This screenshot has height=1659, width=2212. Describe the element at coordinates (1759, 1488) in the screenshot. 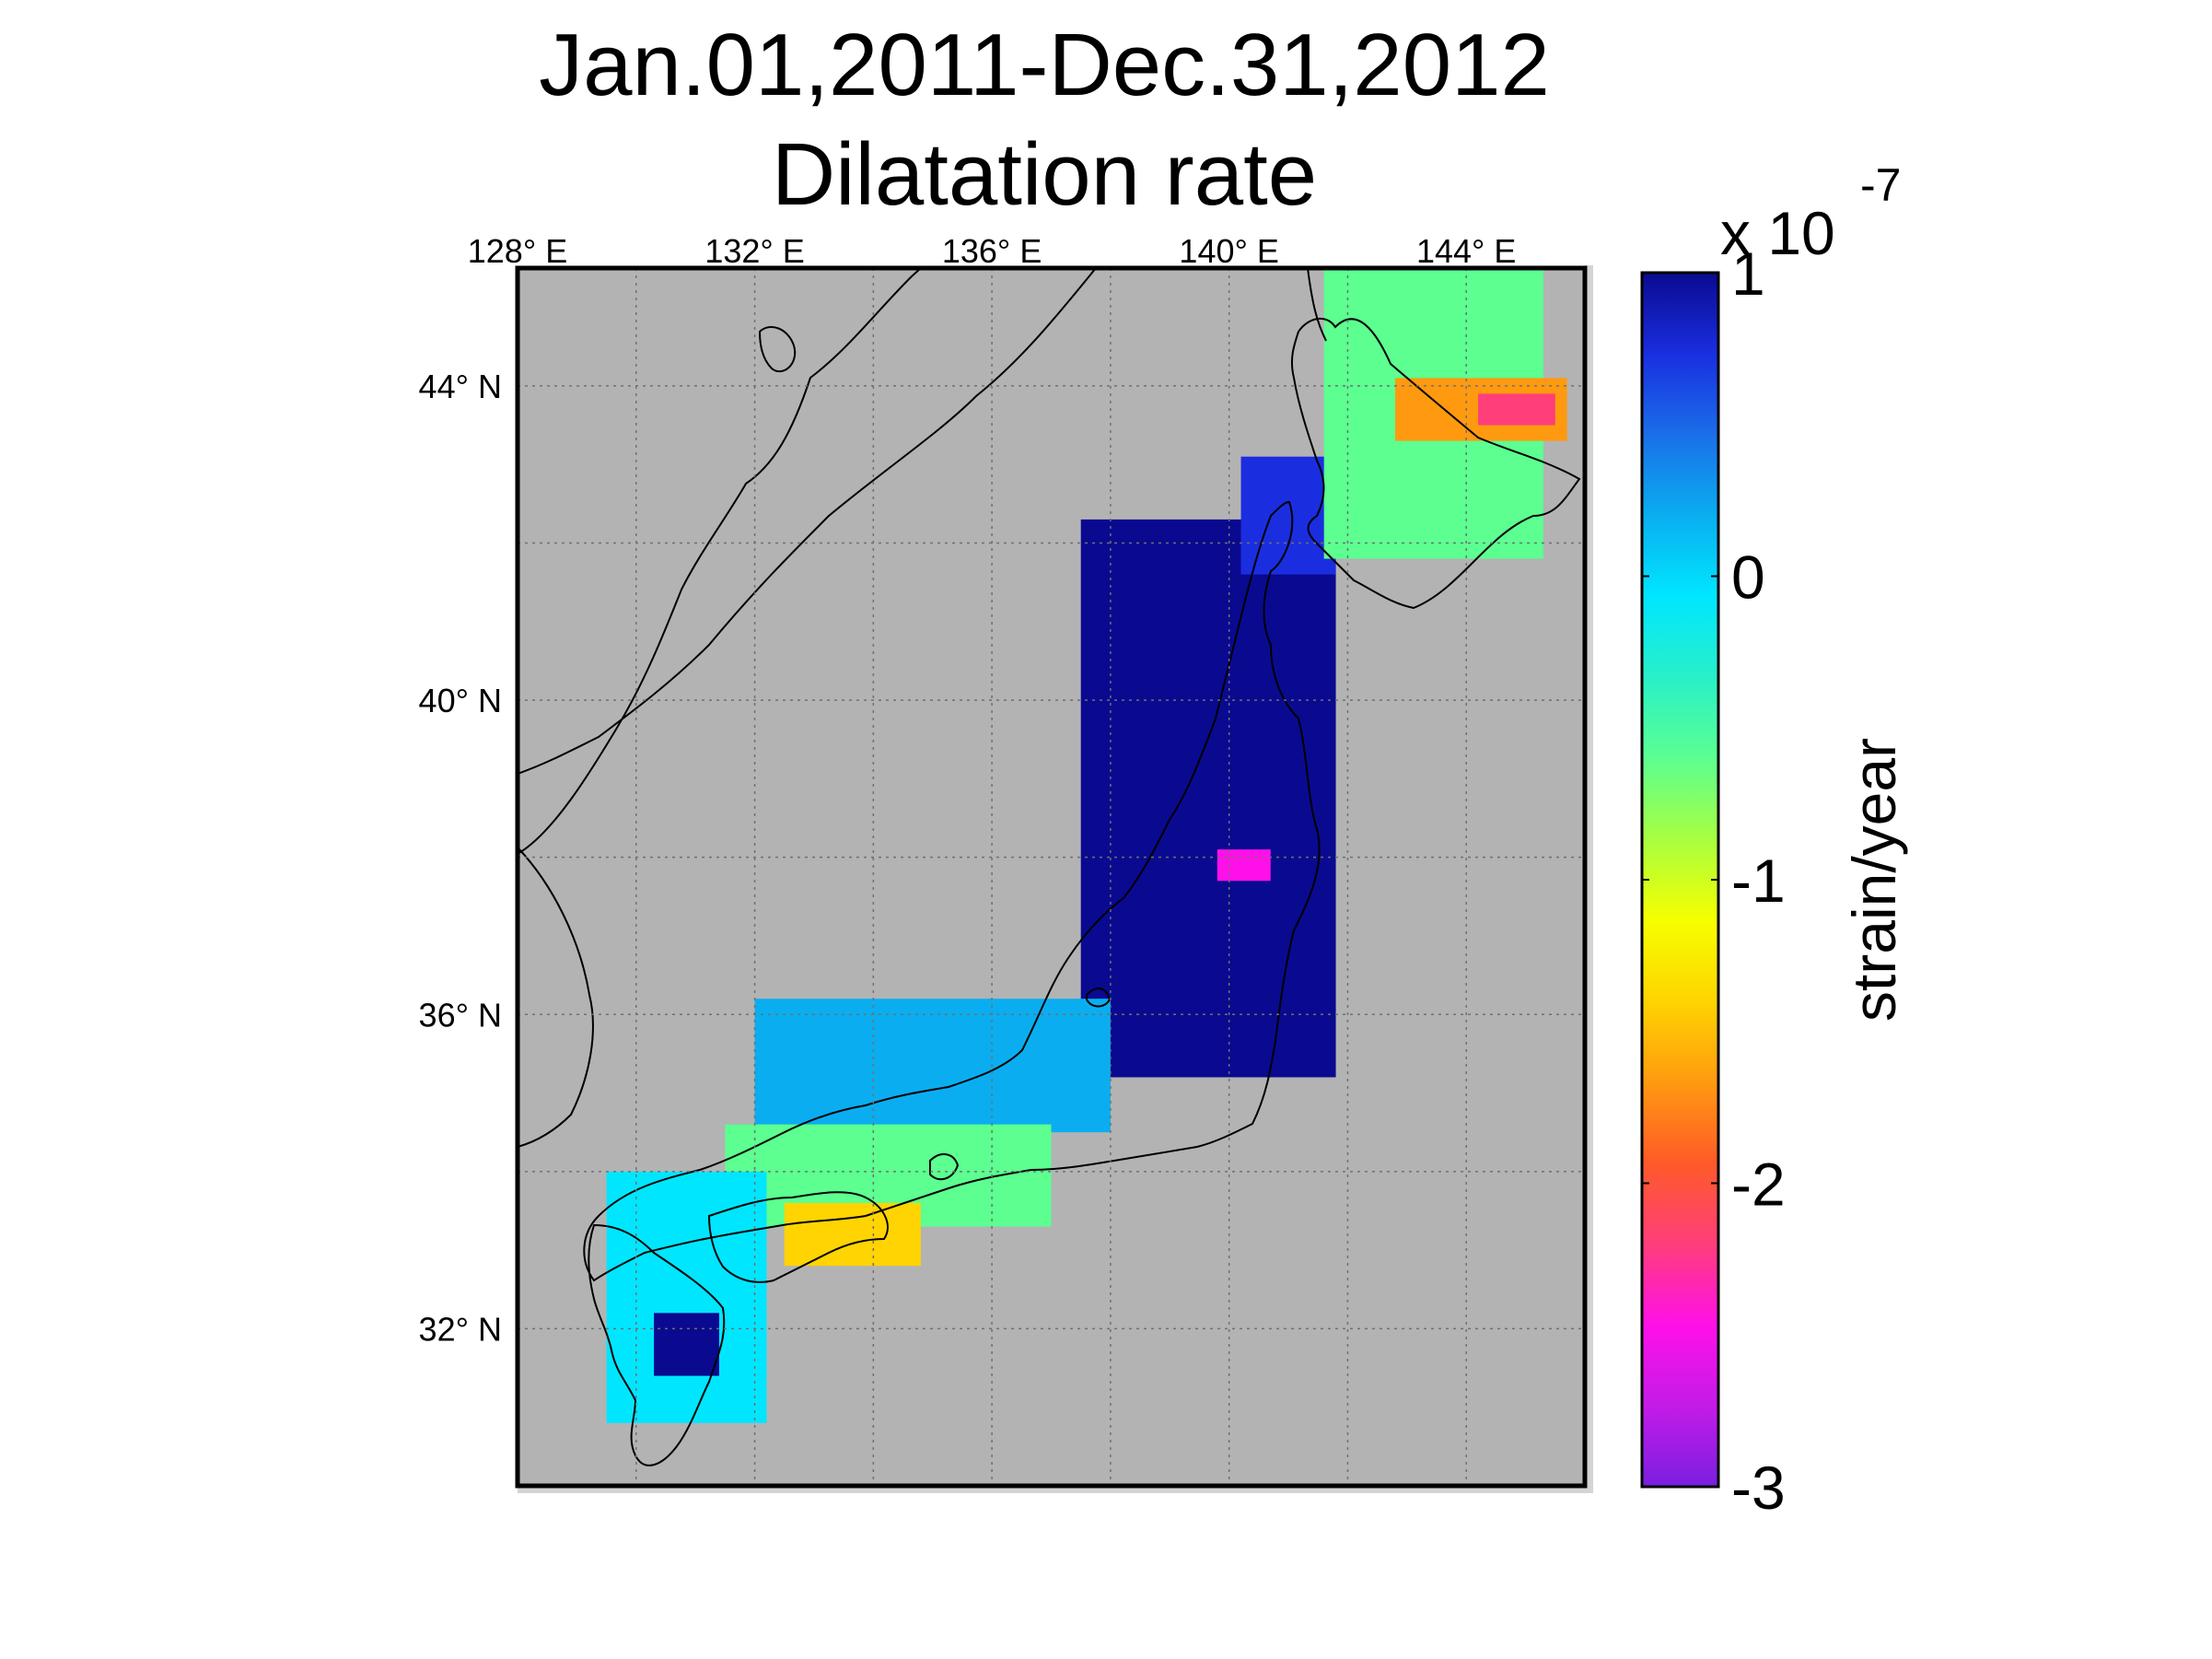

I see `colorbar-tick-label: -3` at that location.